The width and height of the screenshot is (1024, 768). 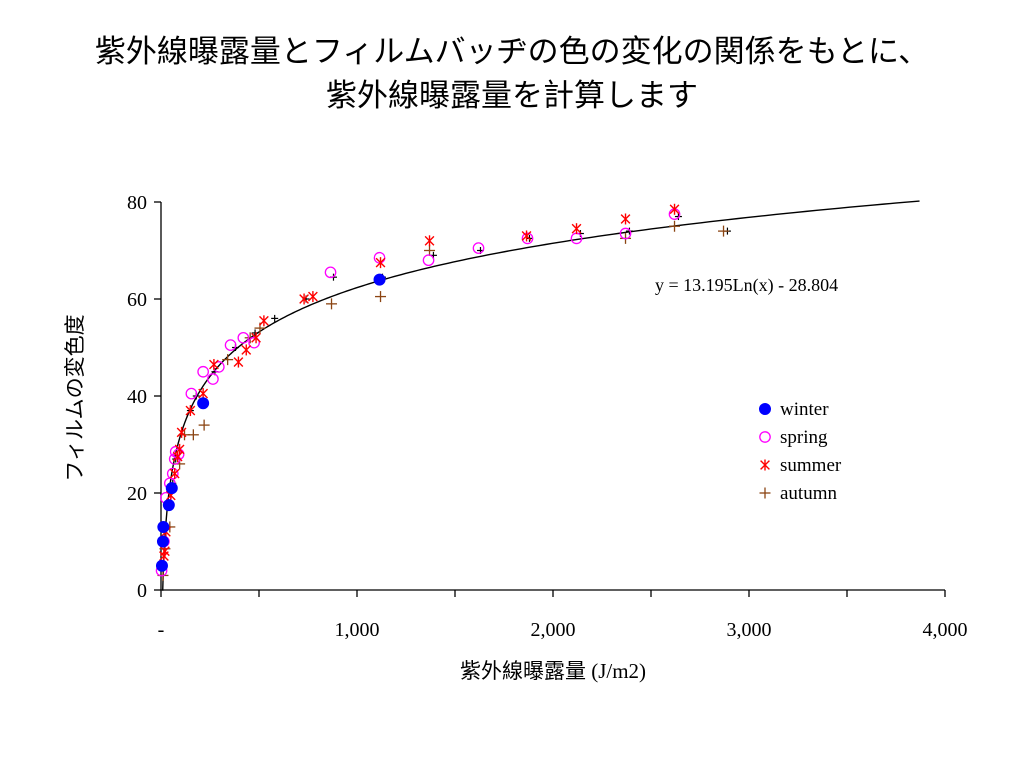 I want to click on x-tick-label: 3,000, so click(x=749, y=630).